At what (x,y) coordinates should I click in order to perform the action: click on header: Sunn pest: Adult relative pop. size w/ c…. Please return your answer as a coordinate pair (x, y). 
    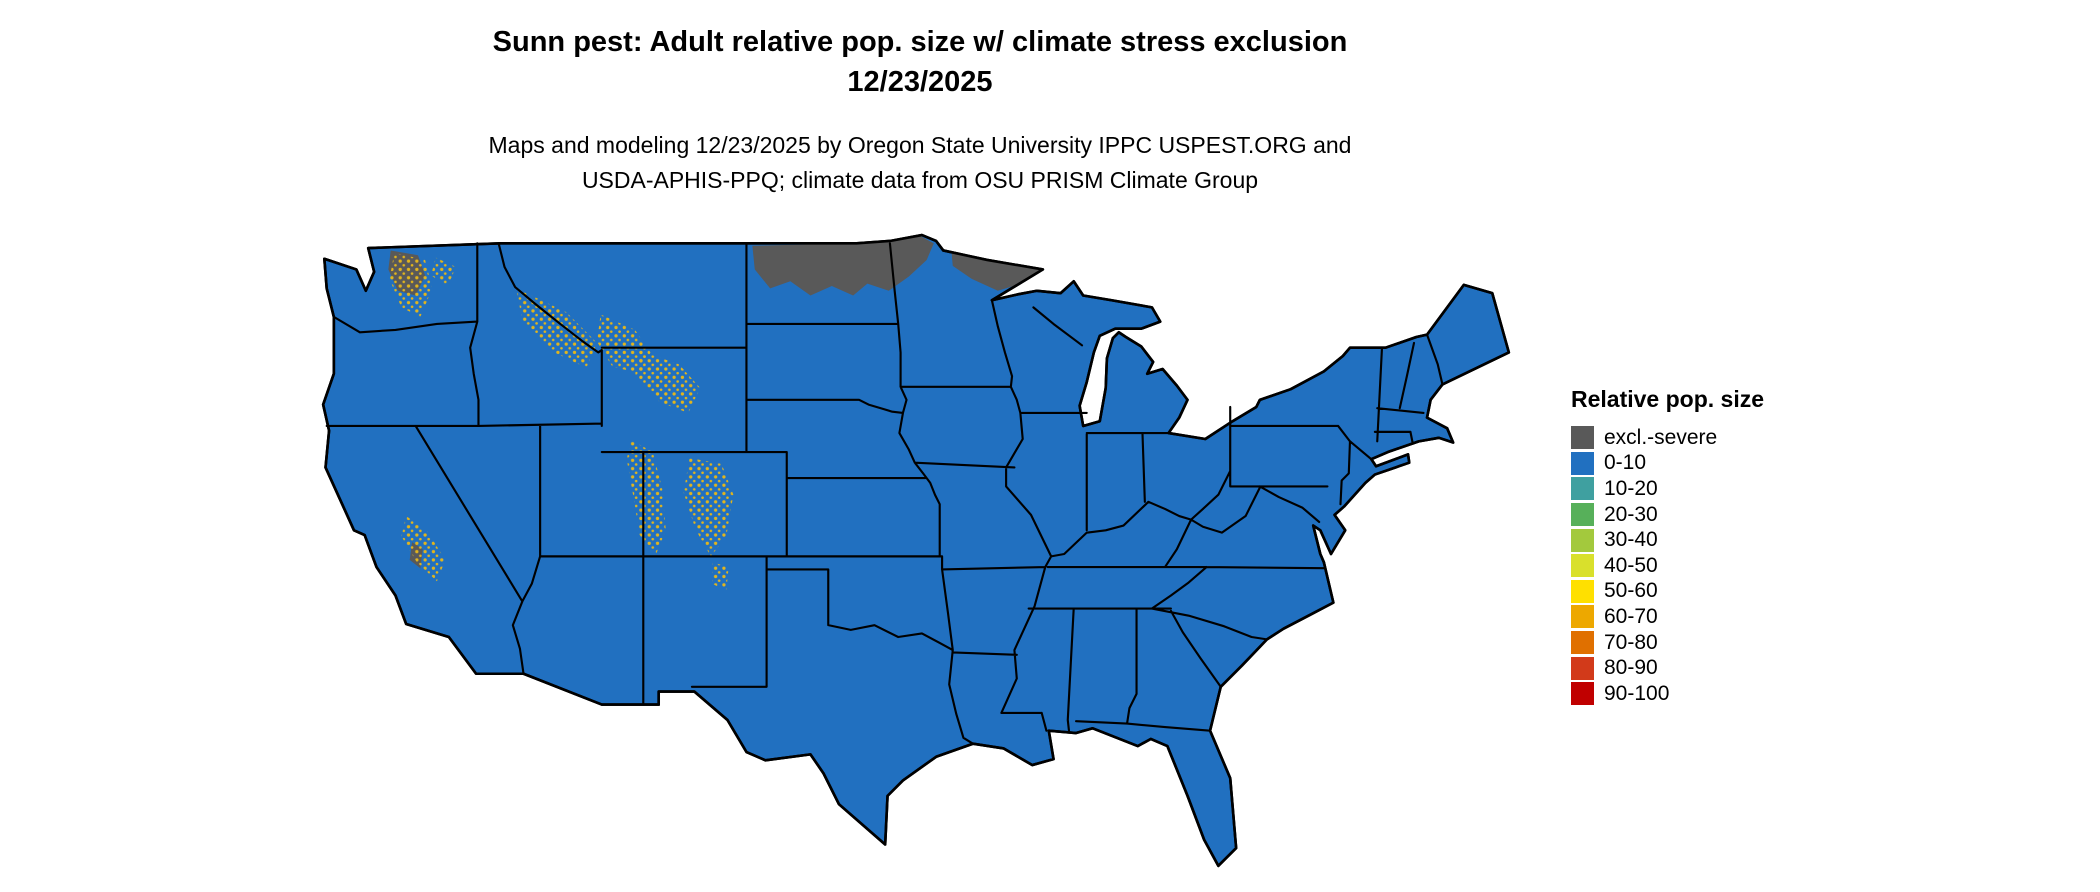
    Looking at the image, I should click on (920, 109).